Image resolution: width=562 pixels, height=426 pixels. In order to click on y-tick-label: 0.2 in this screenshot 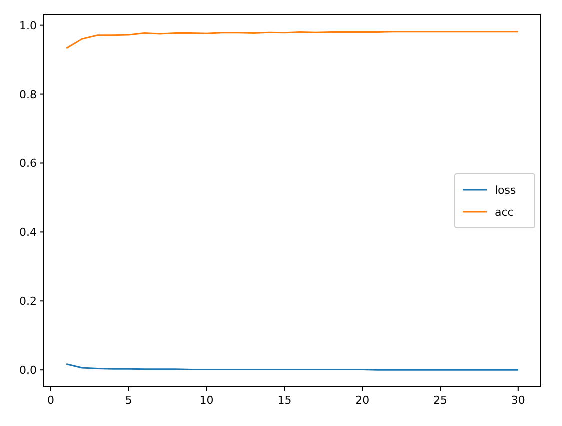, I will do `click(28, 301)`.